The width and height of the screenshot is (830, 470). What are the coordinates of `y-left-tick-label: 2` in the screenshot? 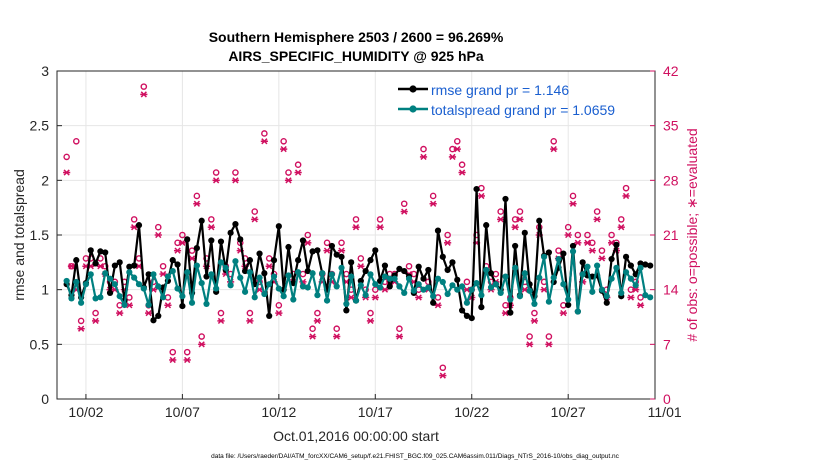 It's located at (45, 180).